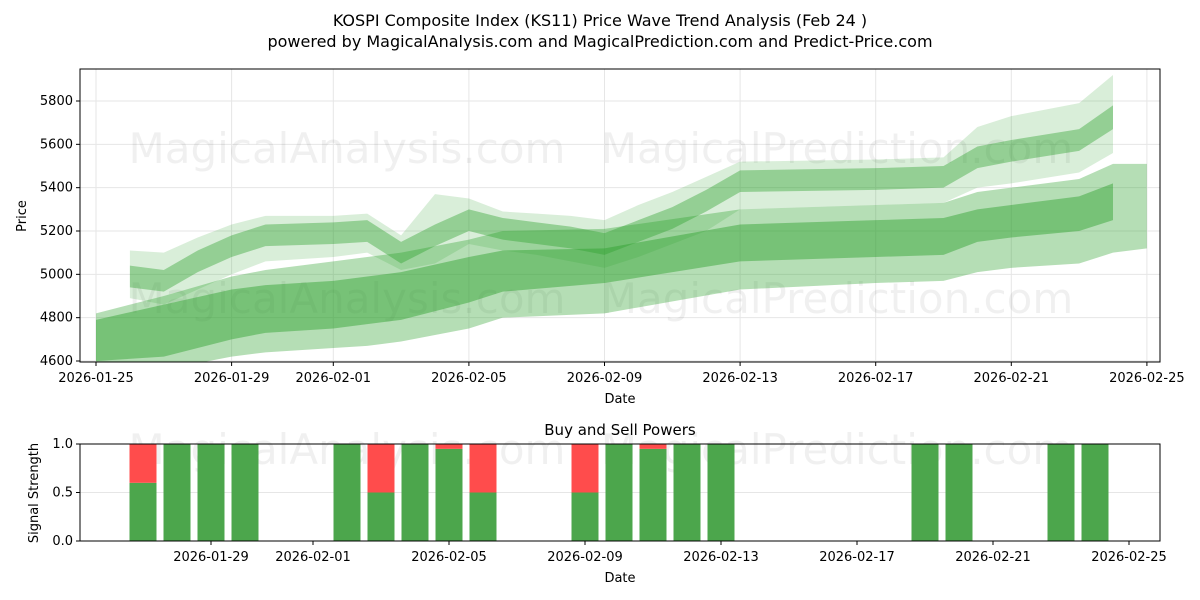 Image resolution: width=1200 pixels, height=600 pixels. What do you see at coordinates (34, 493) in the screenshot?
I see `bottom-y-label: Signal Strength` at bounding box center [34, 493].